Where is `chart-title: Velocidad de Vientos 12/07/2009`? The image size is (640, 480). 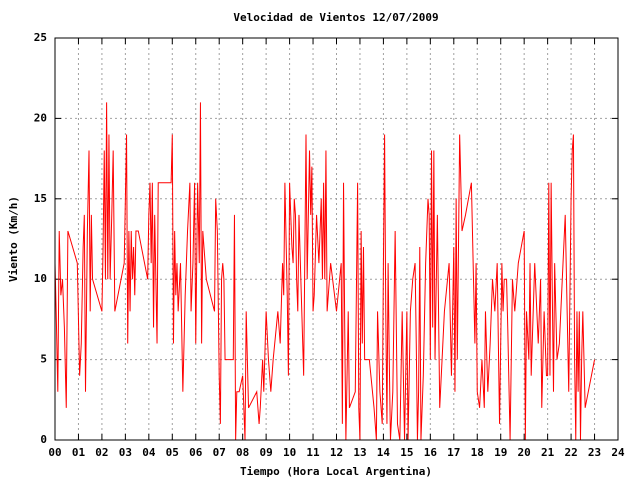
chart-title: Velocidad de Vientos 12/07/2009 is located at coordinates (335, 17).